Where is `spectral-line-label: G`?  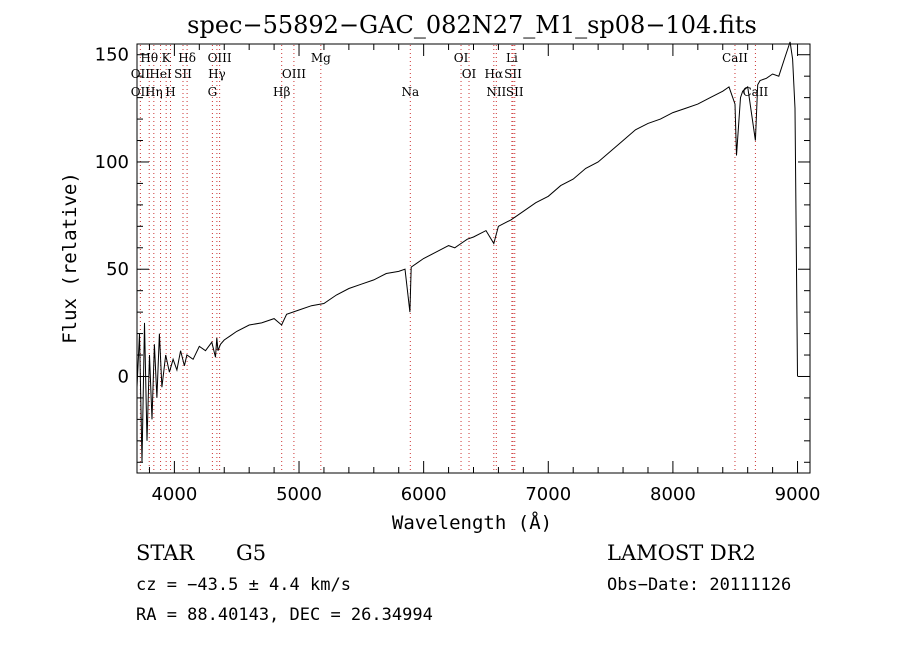 spectral-line-label: G is located at coordinates (213, 92).